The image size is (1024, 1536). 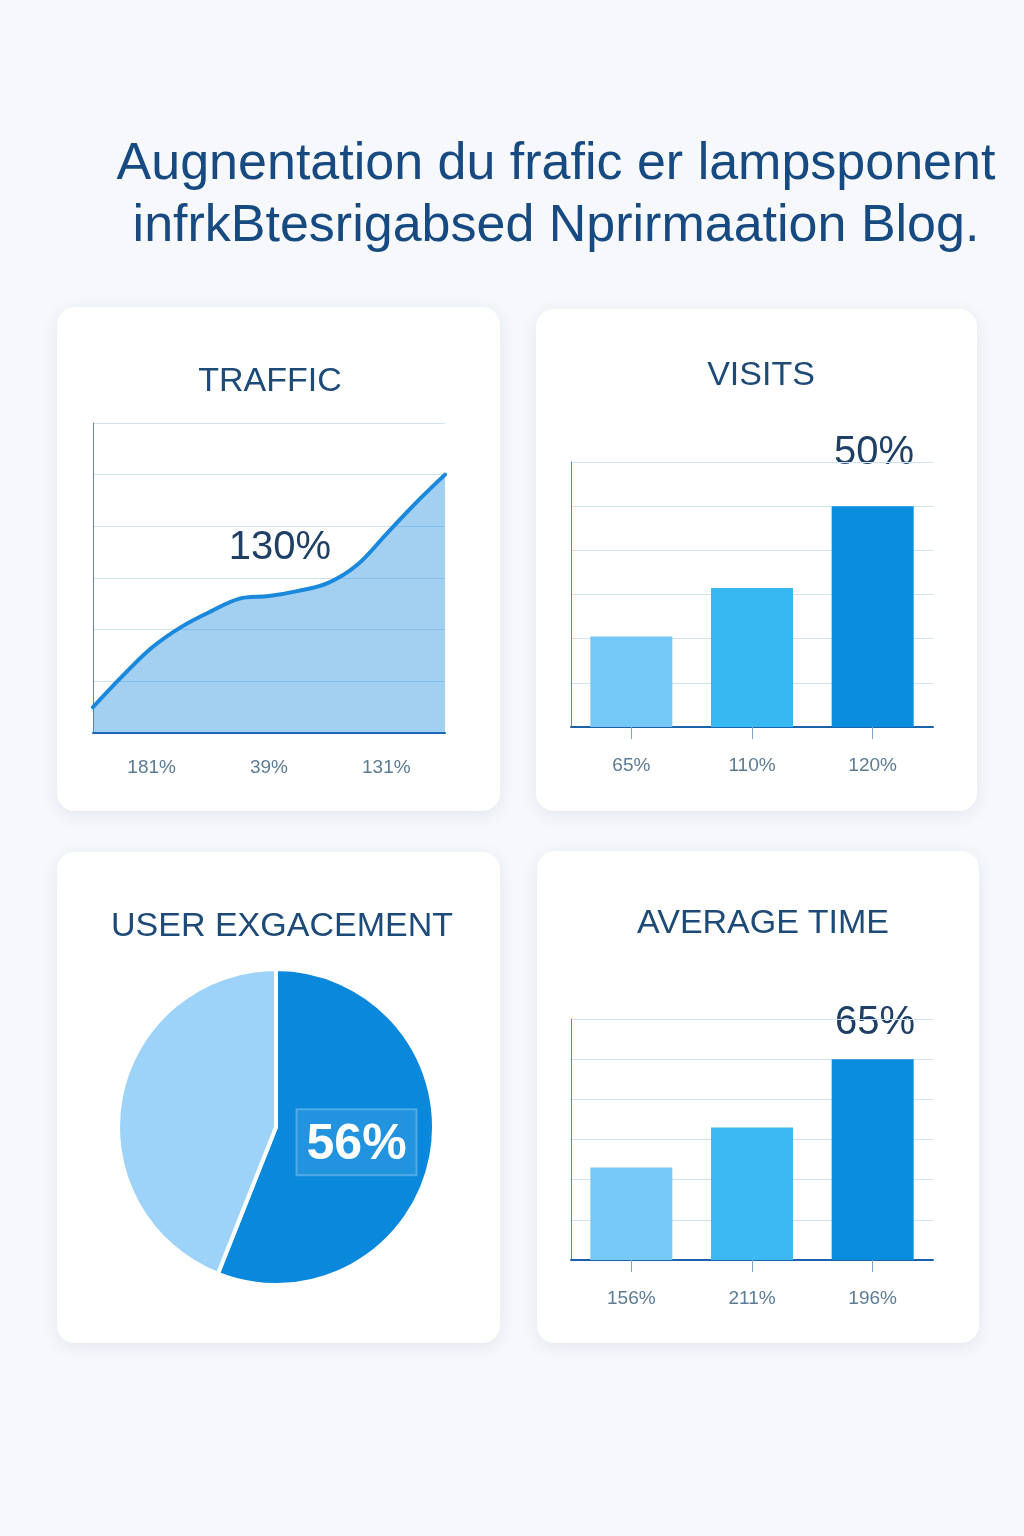 I want to click on chart-title: AVERAGE TIME, so click(x=763, y=921).